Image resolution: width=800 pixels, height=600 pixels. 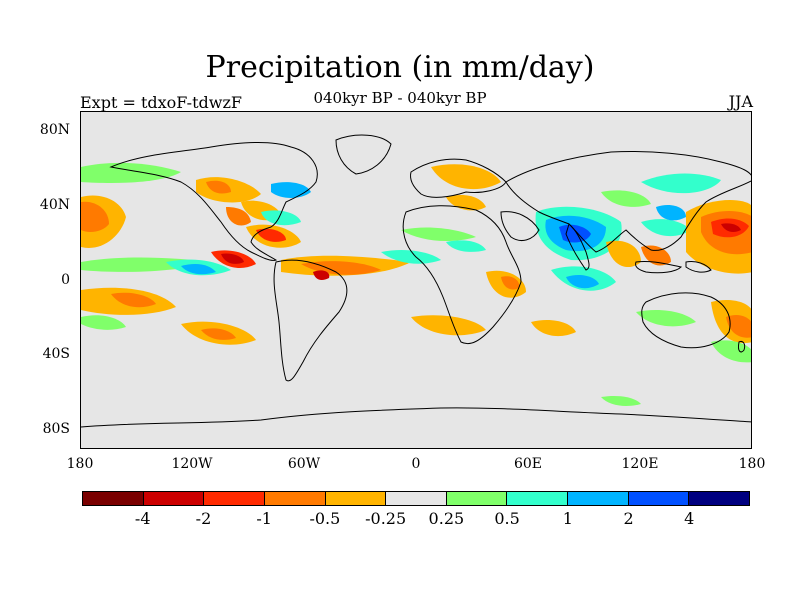 I want to click on colorbar-label: 1, so click(x=567, y=518).